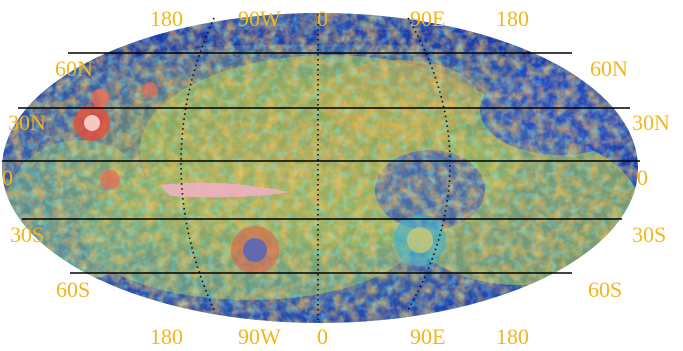  I want to click on canyon-feature, so click(225, 190).